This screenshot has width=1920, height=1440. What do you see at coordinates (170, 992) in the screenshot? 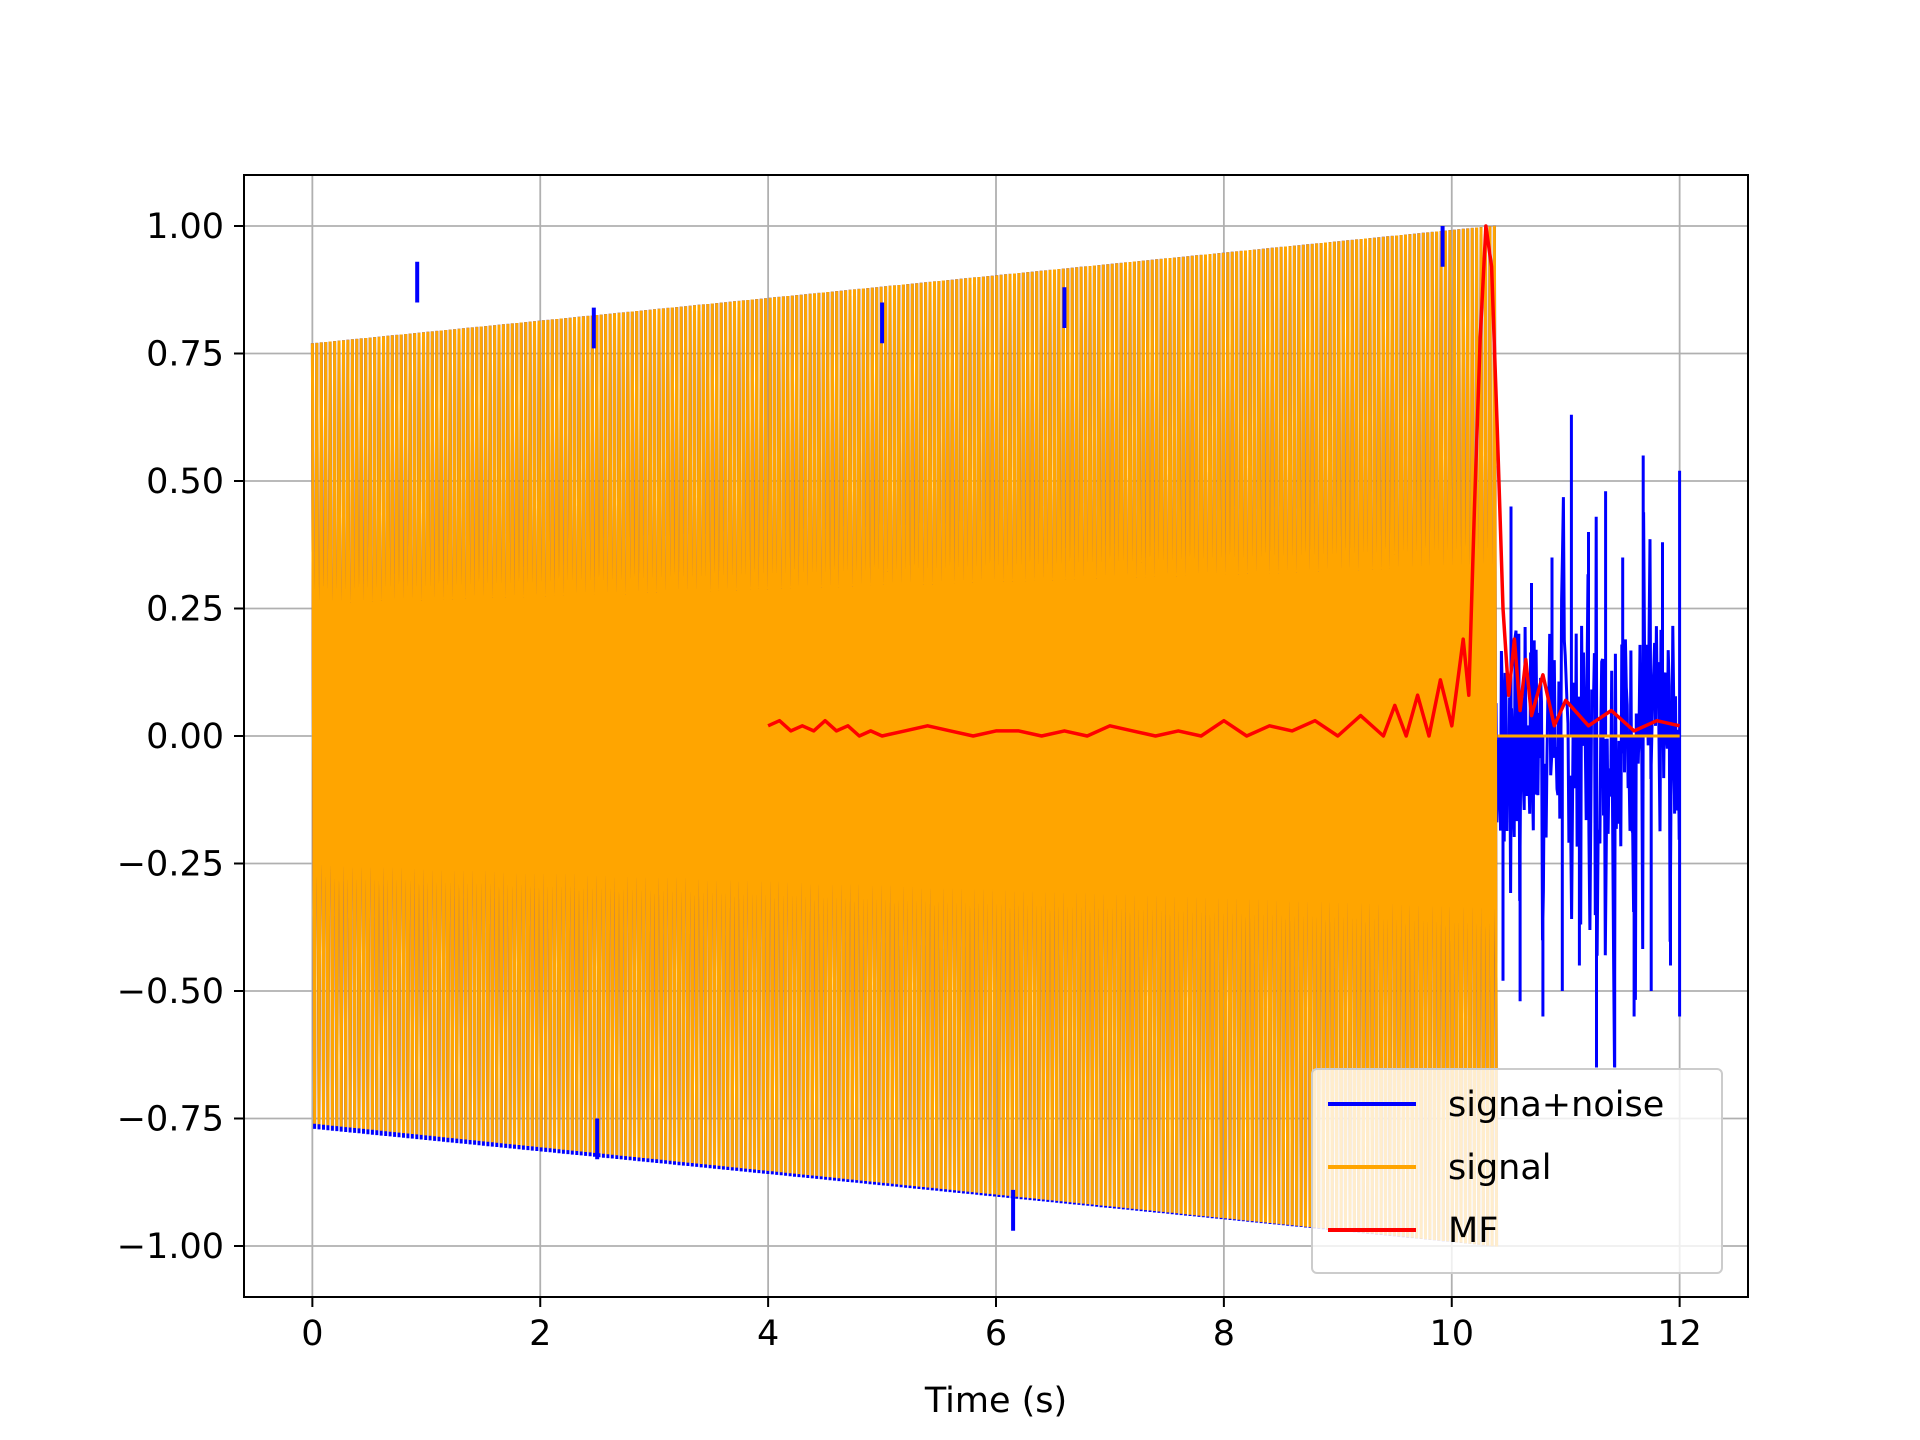
I see `y-tick-label: −0.50` at bounding box center [170, 992].